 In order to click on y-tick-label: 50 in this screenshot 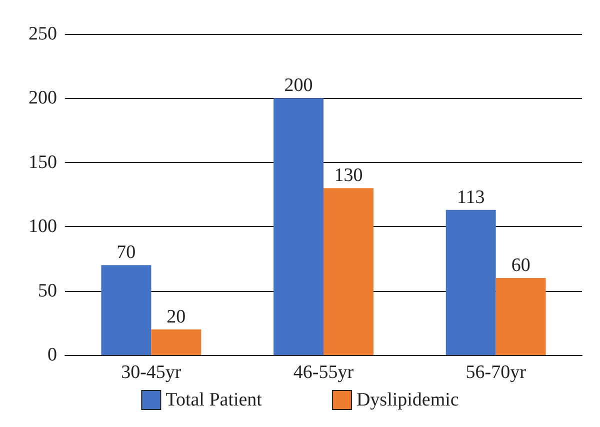, I will do `click(47, 291)`.